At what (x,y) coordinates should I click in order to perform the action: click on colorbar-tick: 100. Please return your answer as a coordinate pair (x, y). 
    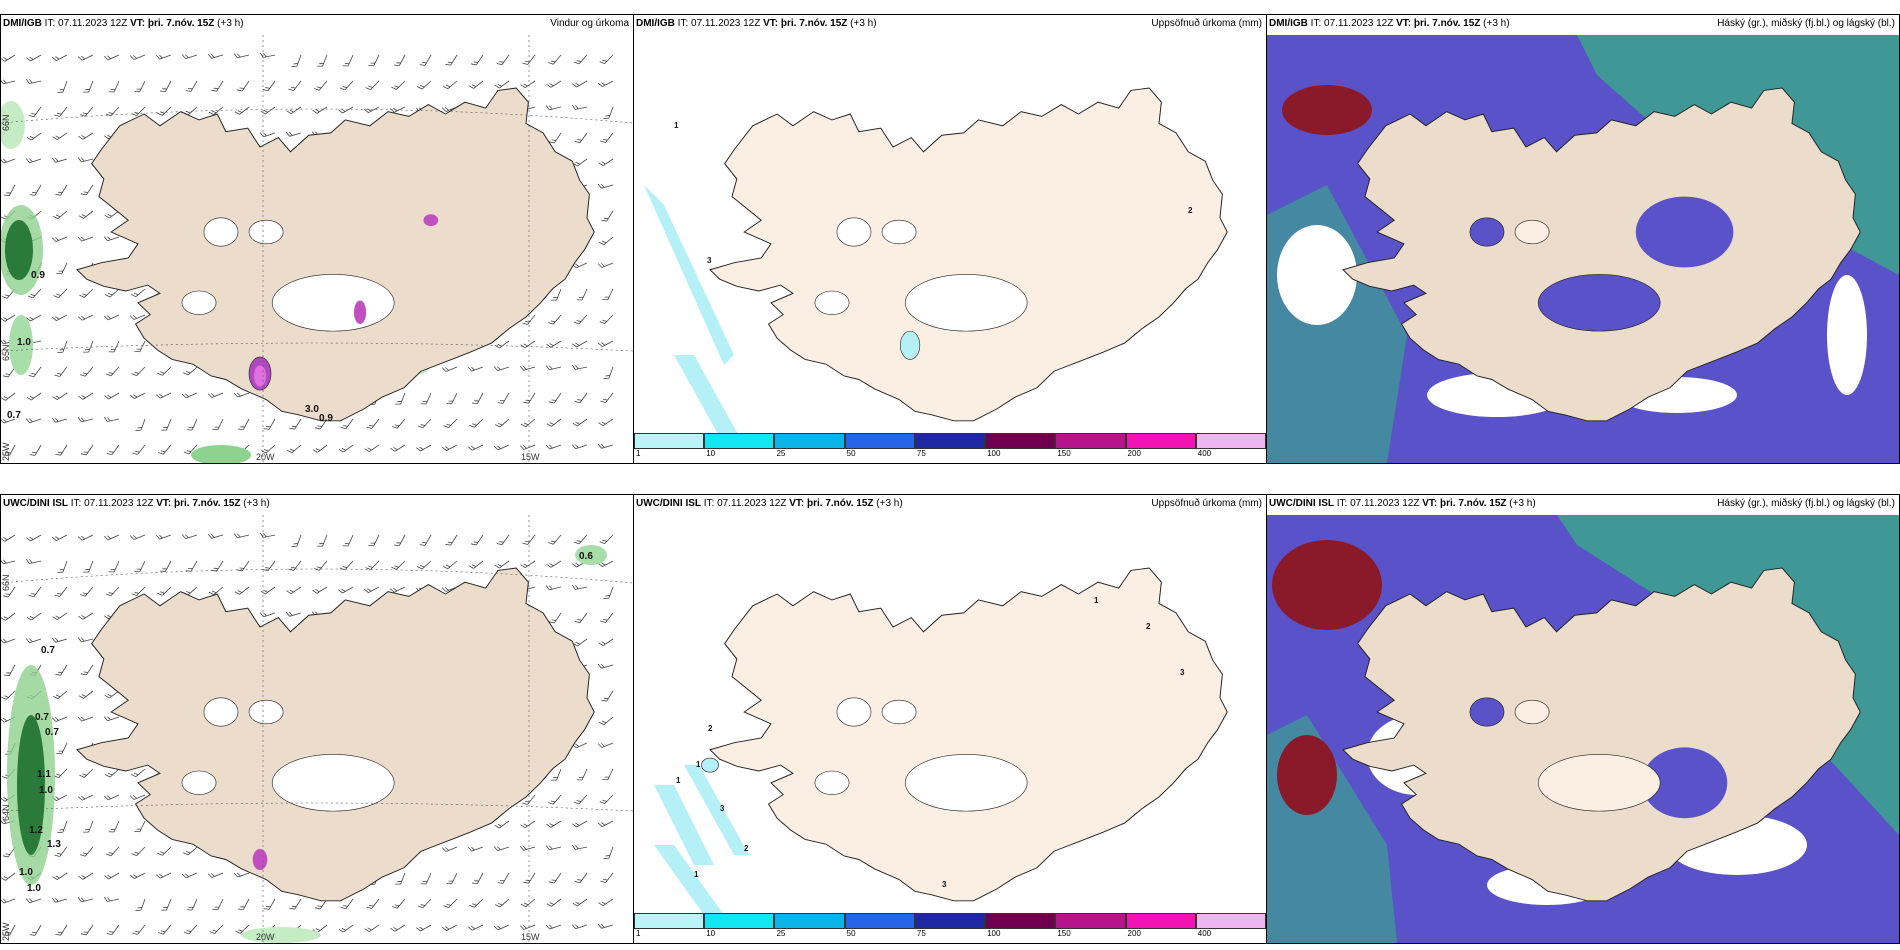
    Looking at the image, I should click on (994, 453).